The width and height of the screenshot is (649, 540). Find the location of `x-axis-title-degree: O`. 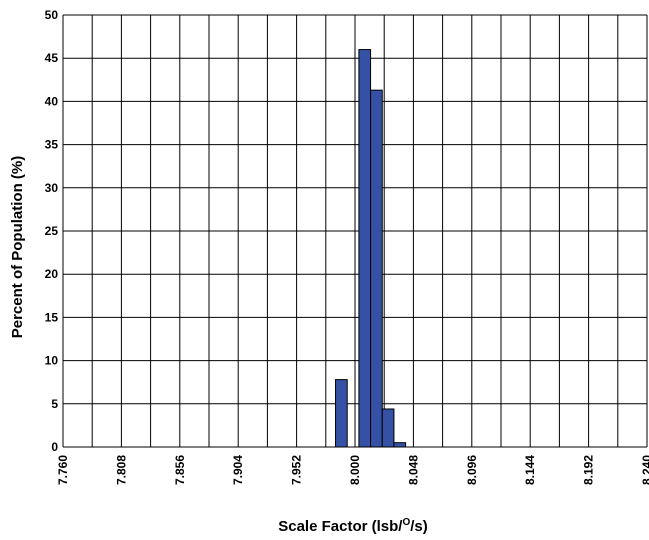

x-axis-title-degree: O is located at coordinates (406, 522).